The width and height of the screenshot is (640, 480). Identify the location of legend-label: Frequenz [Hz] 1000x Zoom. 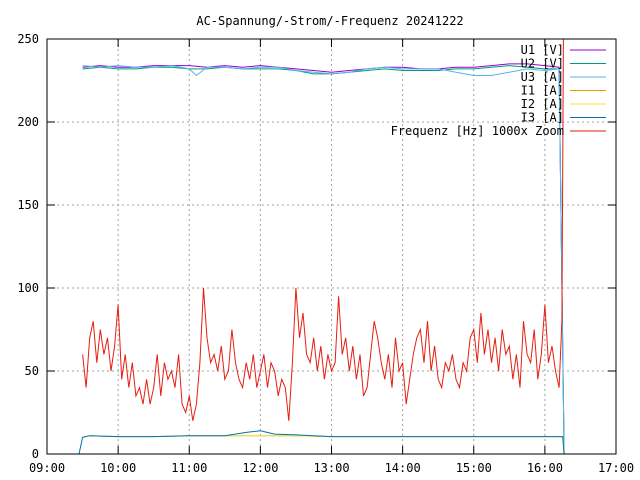
(477, 131).